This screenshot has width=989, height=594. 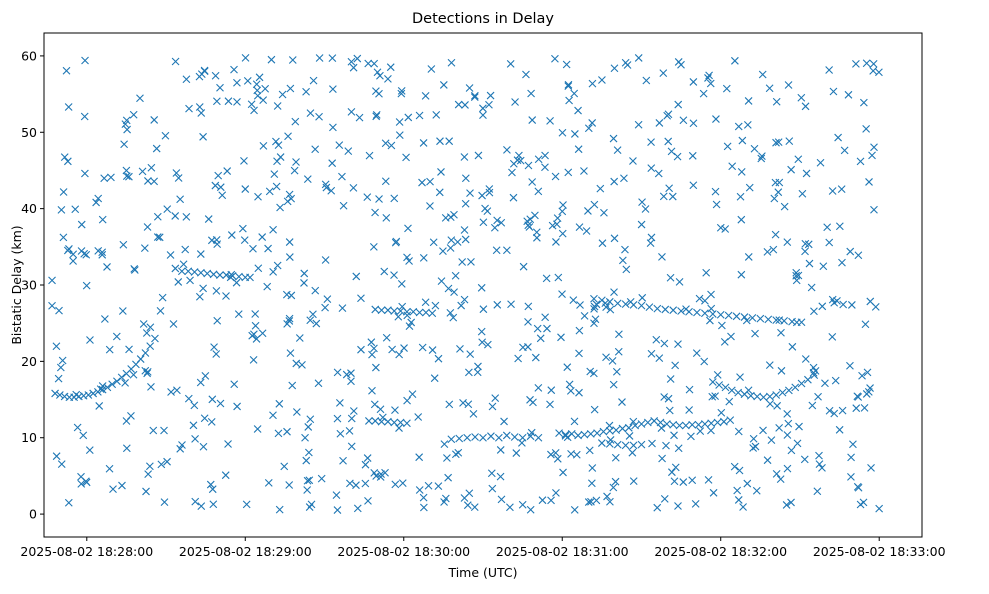 I want to click on x-tick-label: 2025-08-02 18:33:00, so click(x=879, y=551).